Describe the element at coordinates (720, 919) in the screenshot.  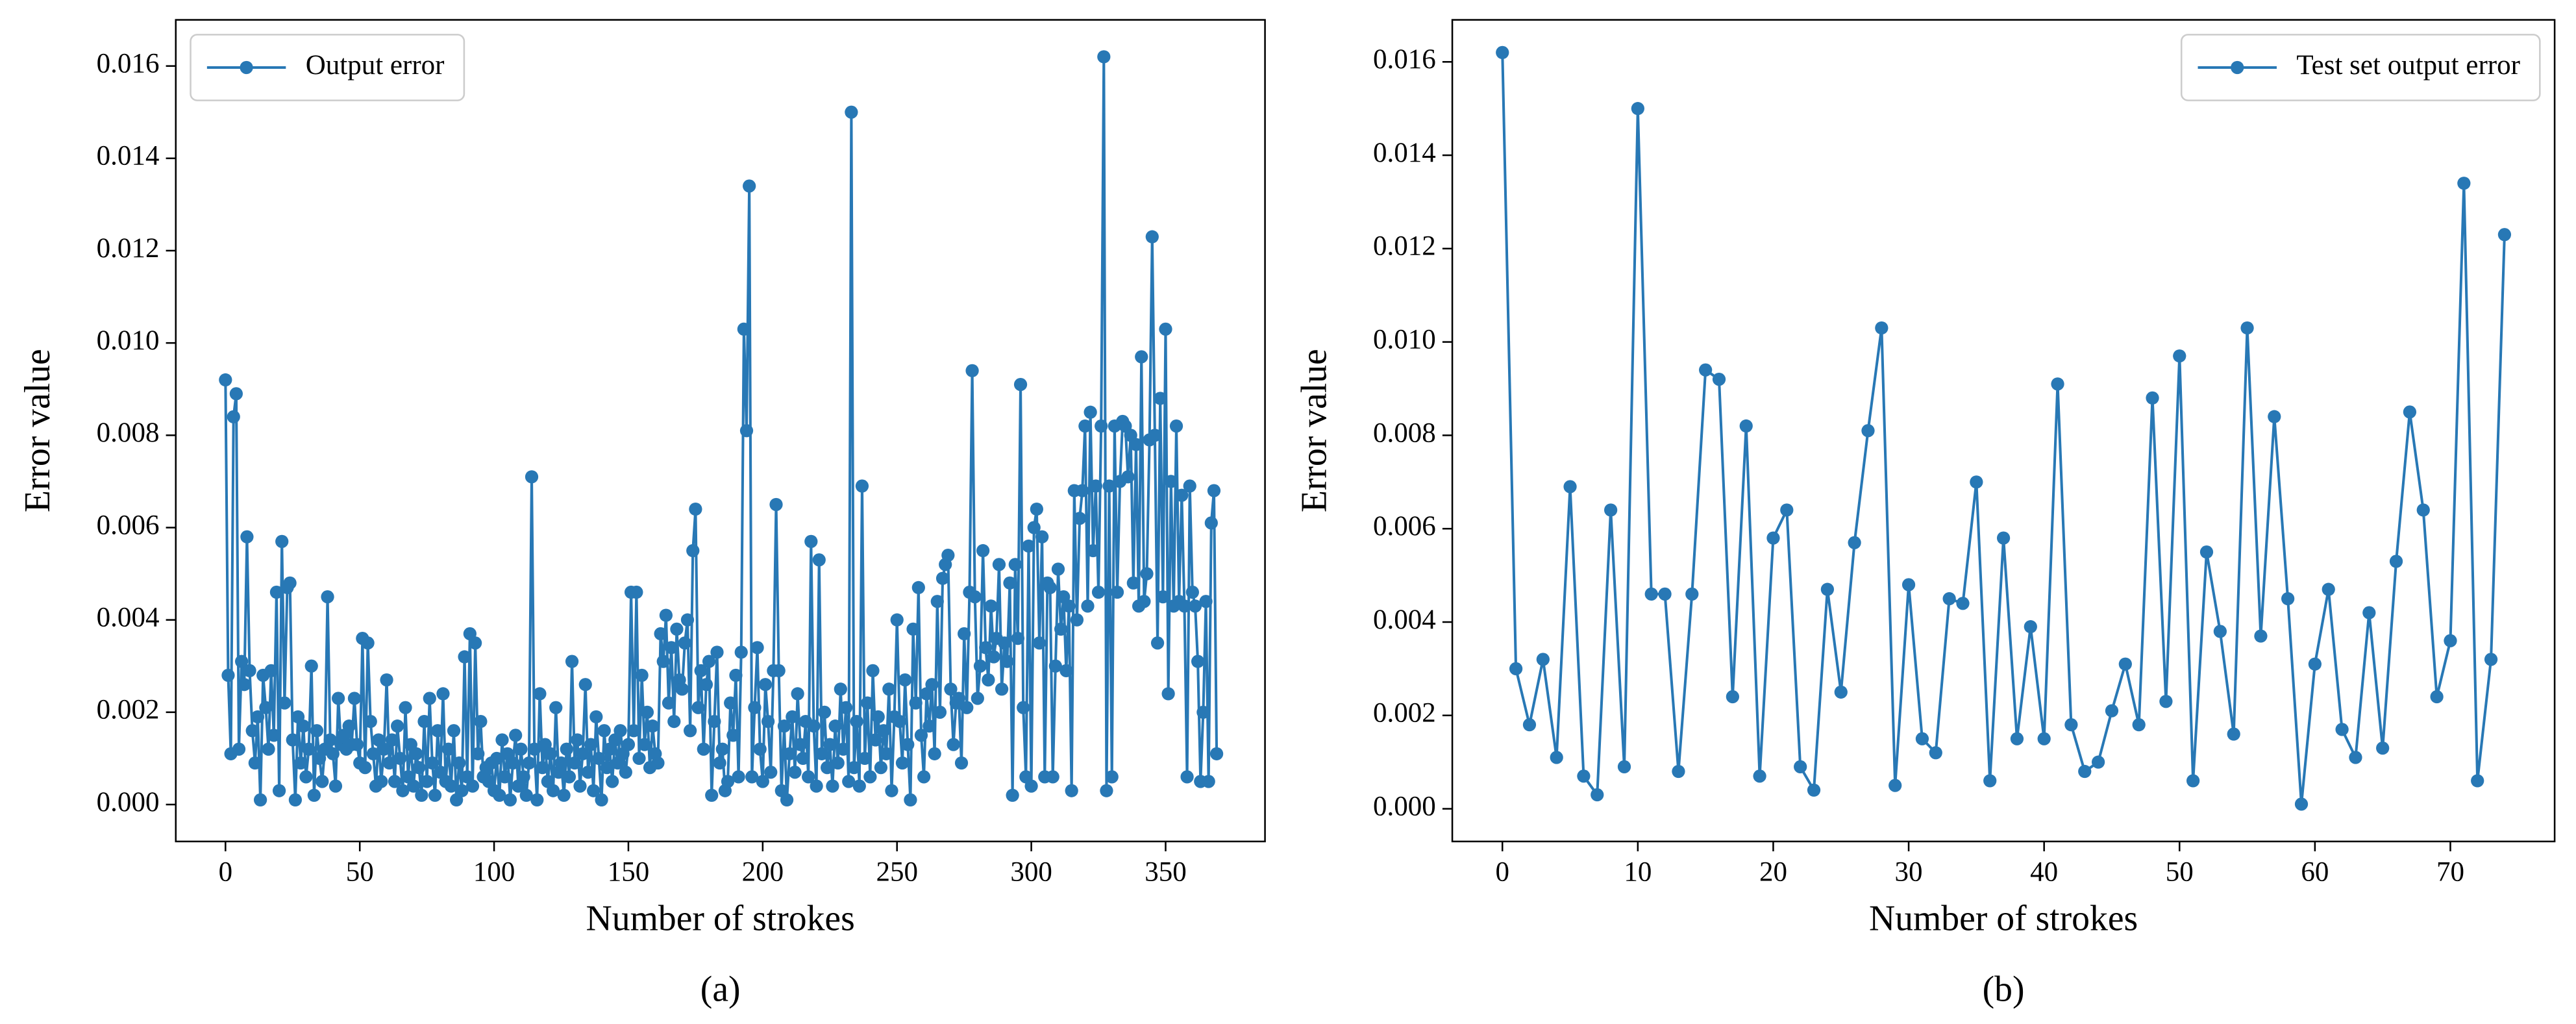
I see `x-axis-label: Number of strokes` at that location.